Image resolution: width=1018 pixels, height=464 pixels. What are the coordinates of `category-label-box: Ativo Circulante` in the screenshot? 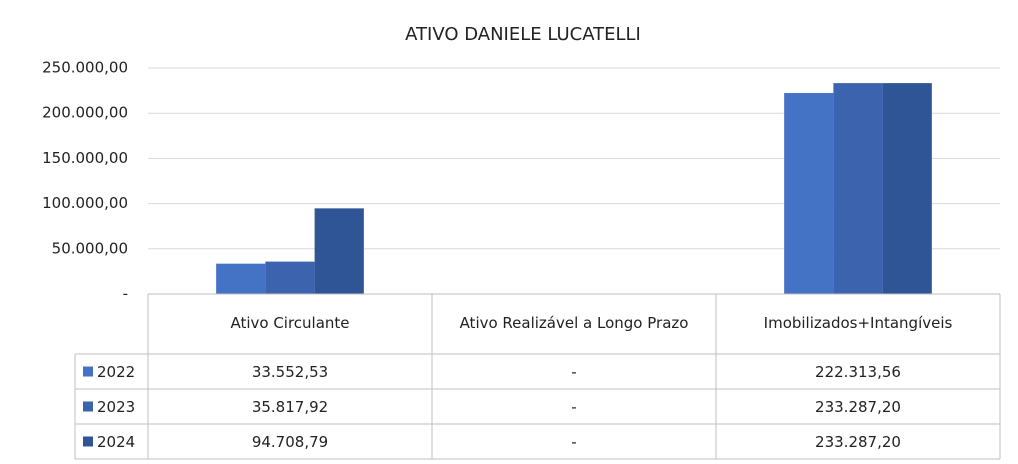 It's located at (290, 323).